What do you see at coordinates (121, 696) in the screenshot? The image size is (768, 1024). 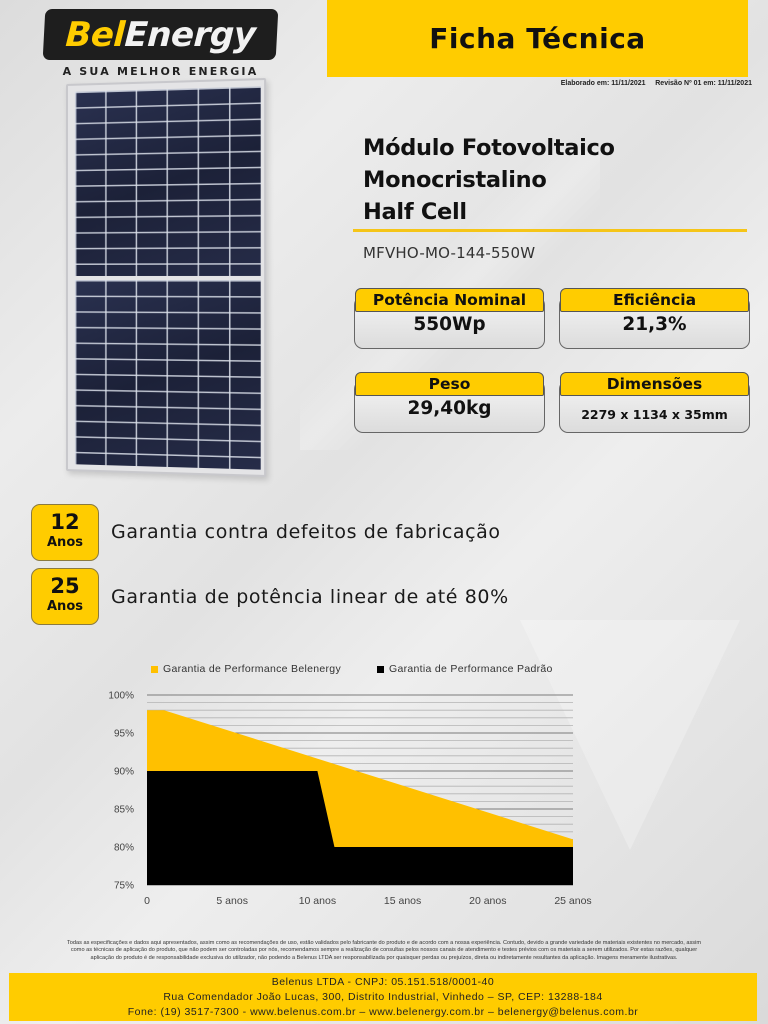 I see `svg-text: 100%` at bounding box center [121, 696].